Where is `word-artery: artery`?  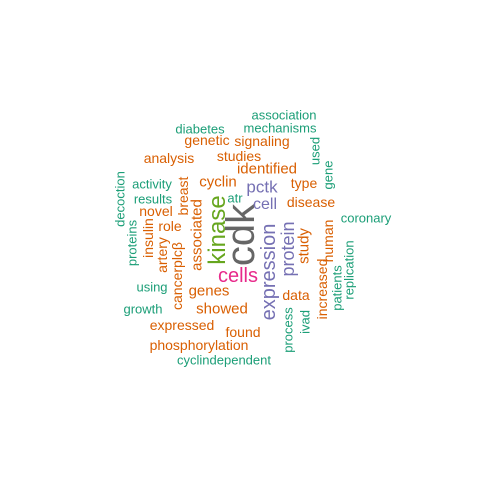
word-artery: artery is located at coordinates (162, 255).